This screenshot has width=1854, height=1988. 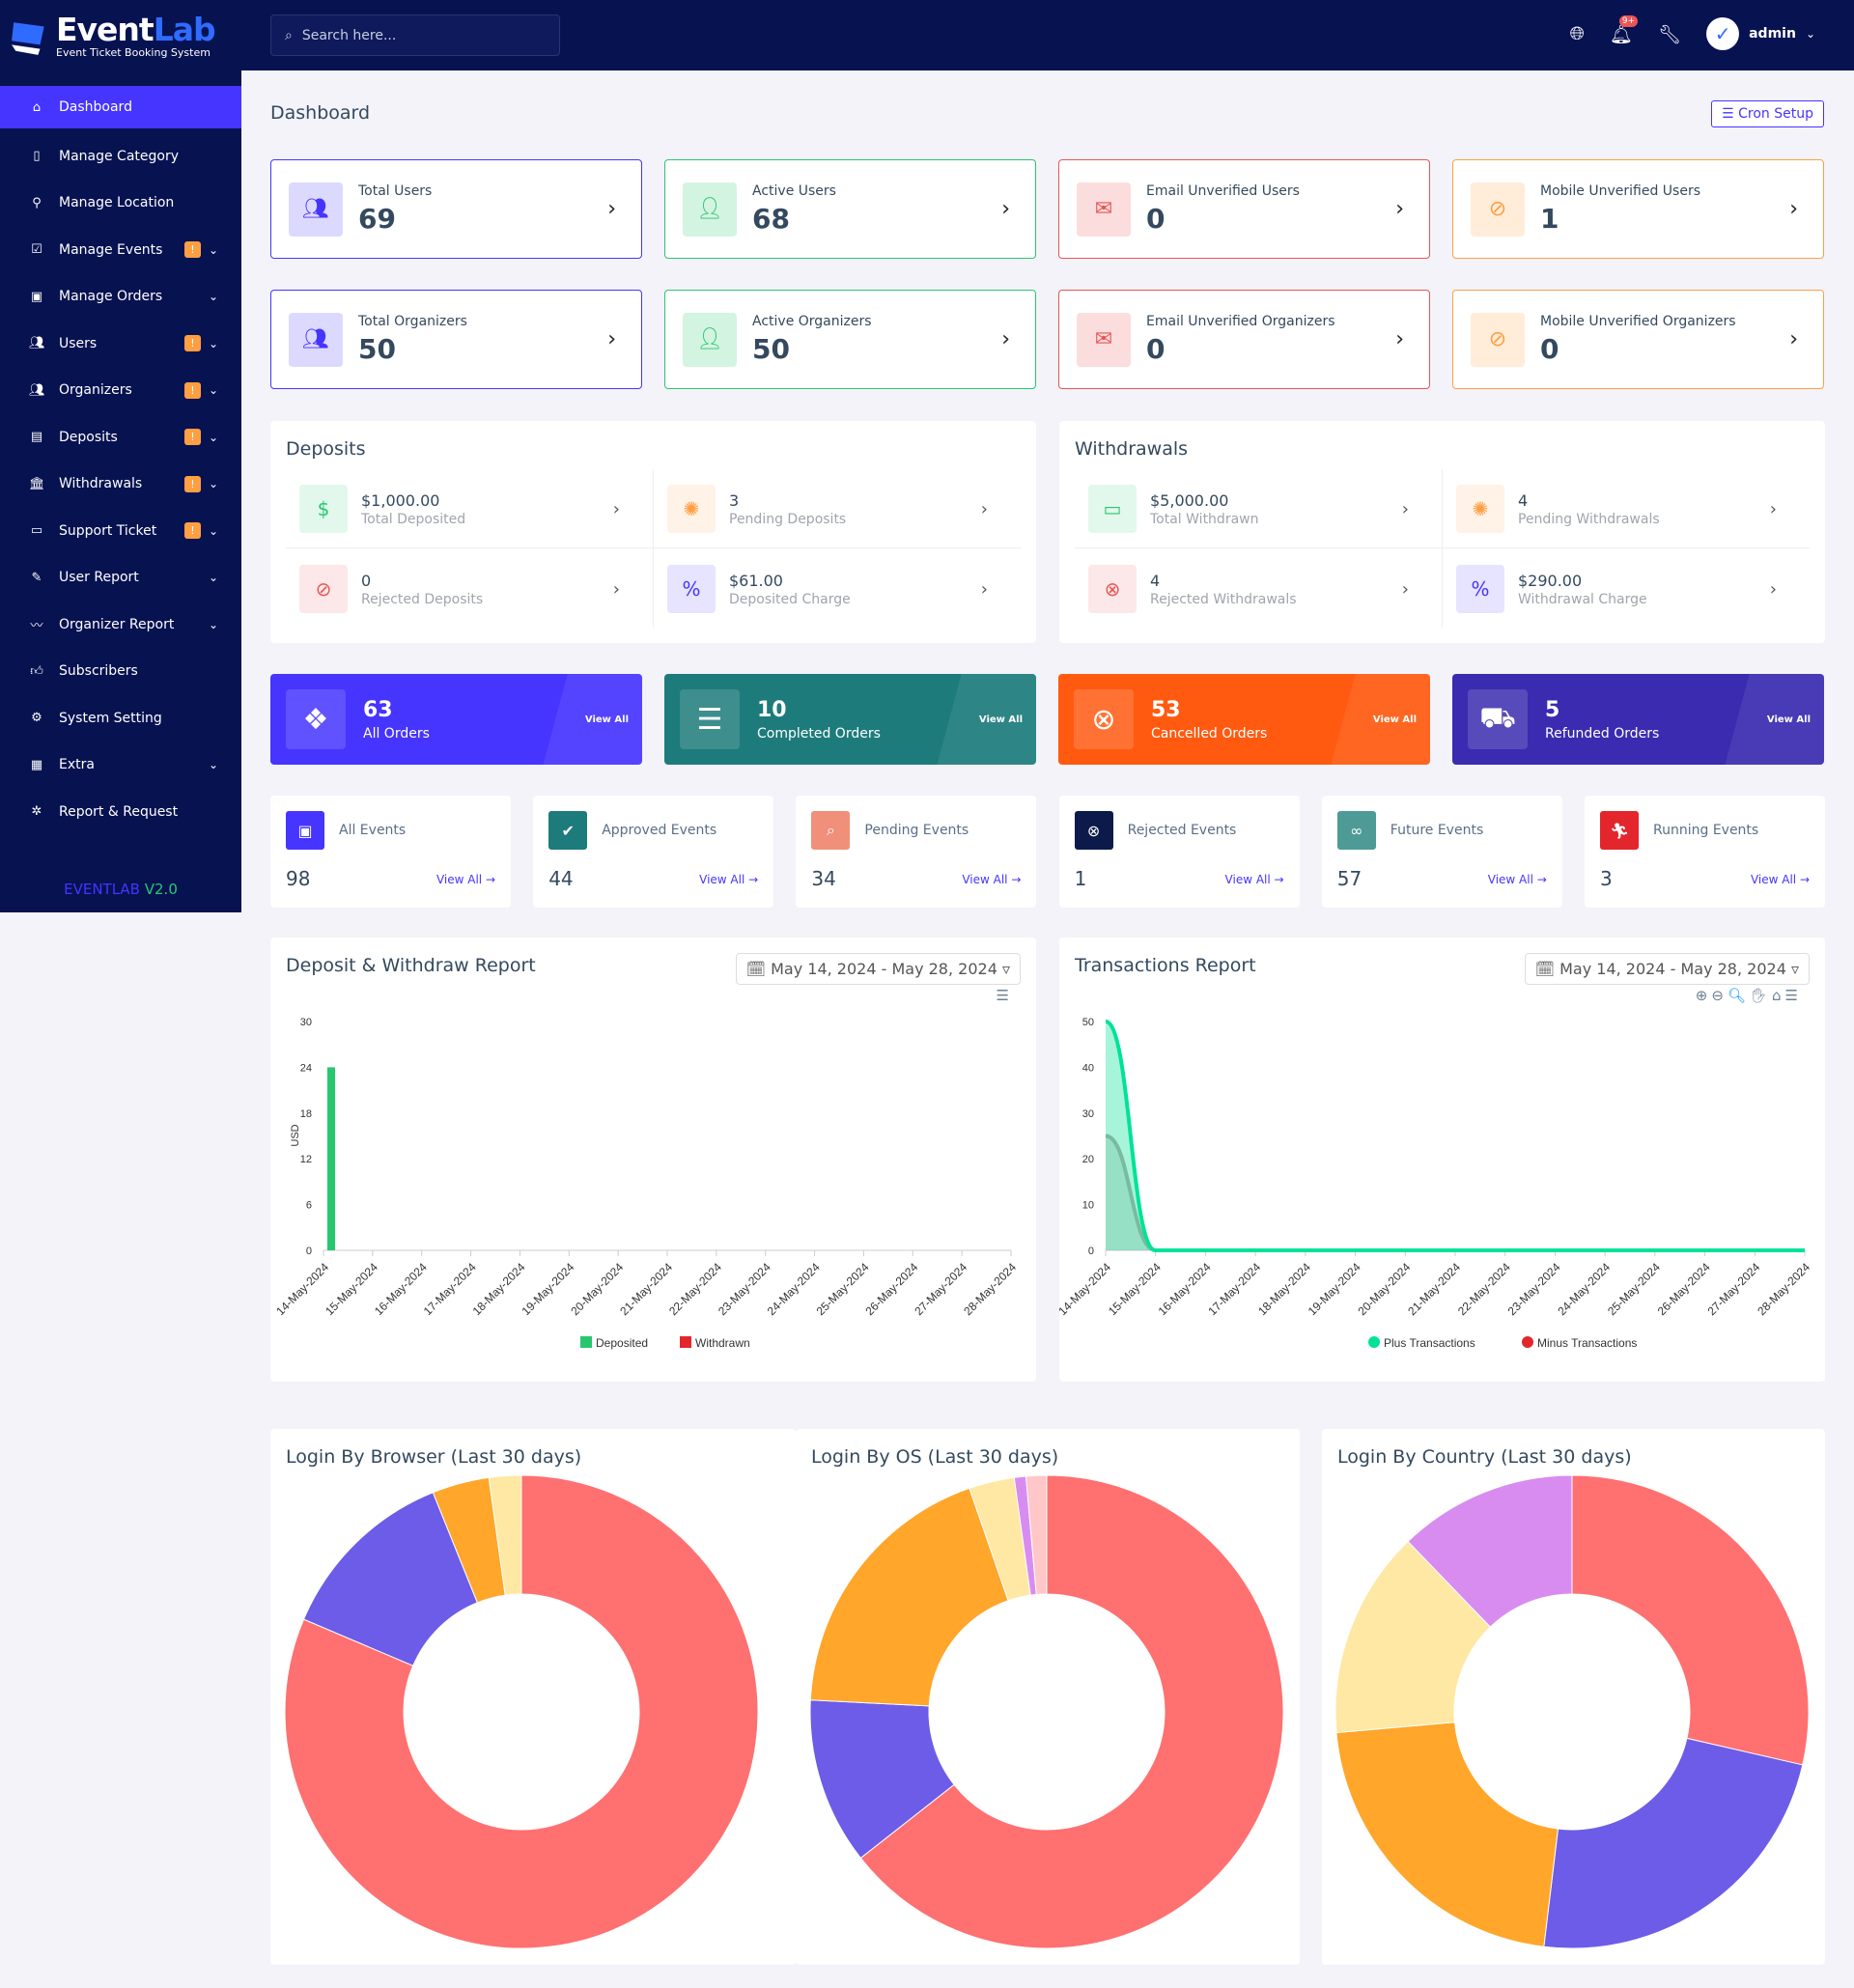 I want to click on order-label: All Orders, so click(x=396, y=734).